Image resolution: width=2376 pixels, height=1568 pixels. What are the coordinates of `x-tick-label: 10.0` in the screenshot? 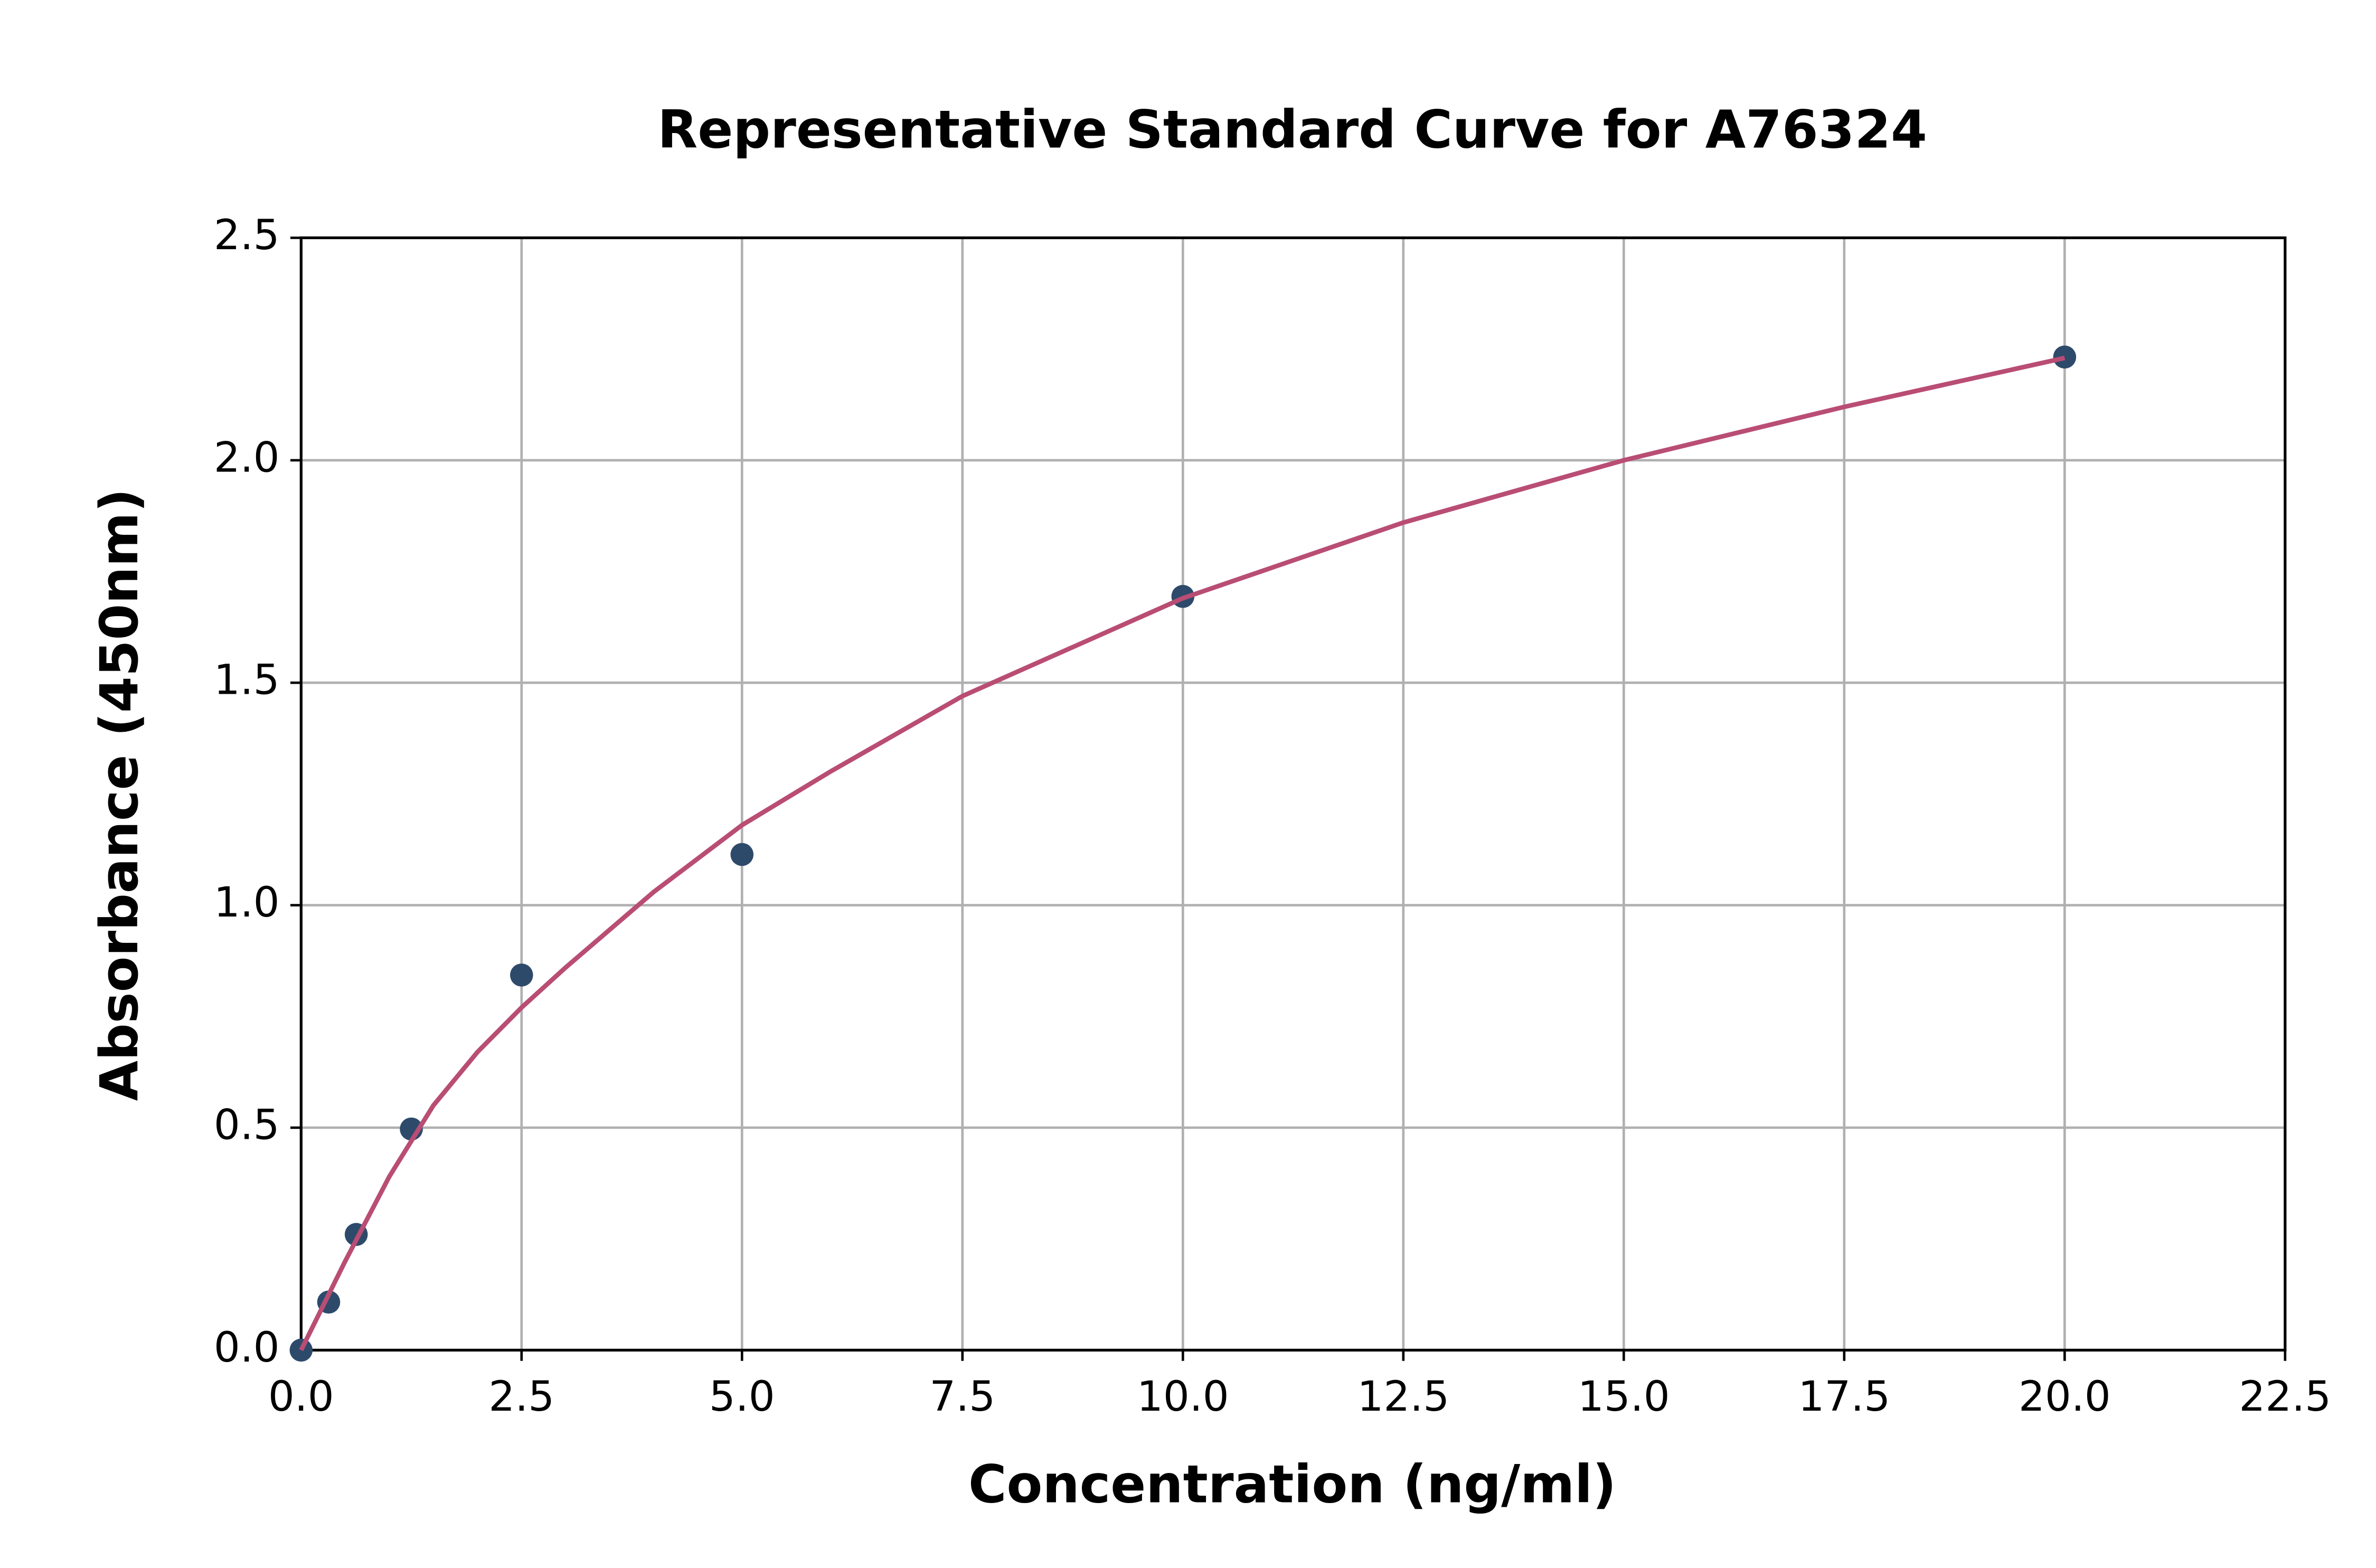 It's located at (1183, 1396).